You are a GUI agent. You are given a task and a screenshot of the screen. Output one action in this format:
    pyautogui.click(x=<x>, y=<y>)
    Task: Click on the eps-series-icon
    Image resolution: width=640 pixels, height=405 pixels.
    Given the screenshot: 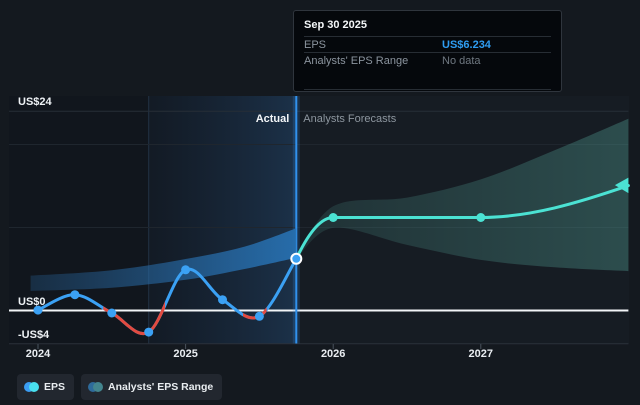 What is the action you would take?
    pyautogui.click(x=31, y=387)
    